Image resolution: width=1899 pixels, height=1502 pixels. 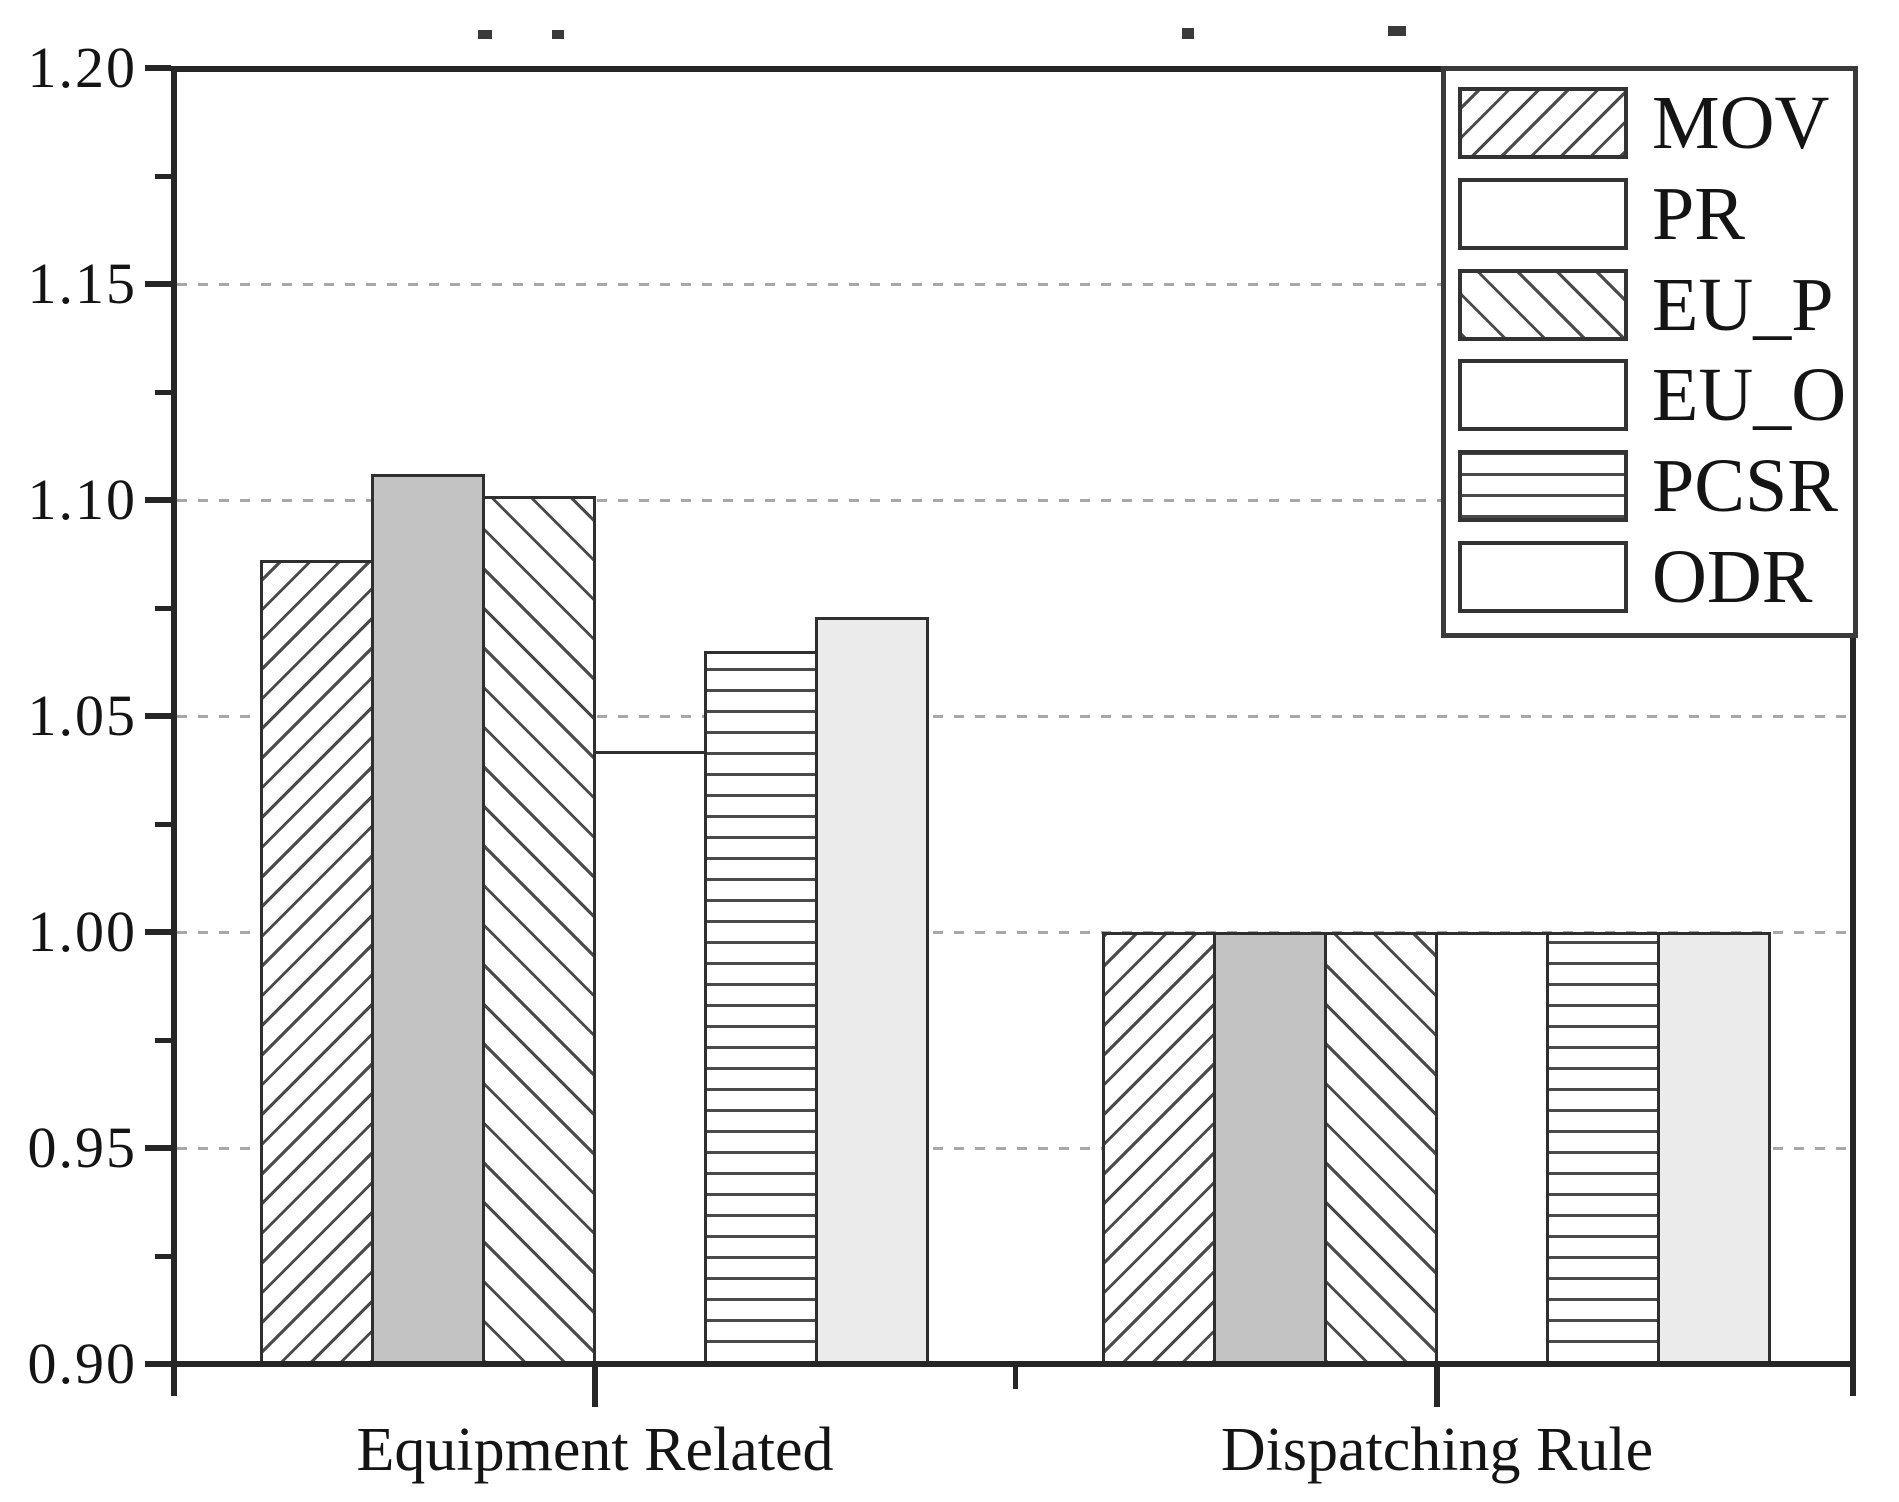 I want to click on y-major-tick-1.15, so click(x=158, y=284).